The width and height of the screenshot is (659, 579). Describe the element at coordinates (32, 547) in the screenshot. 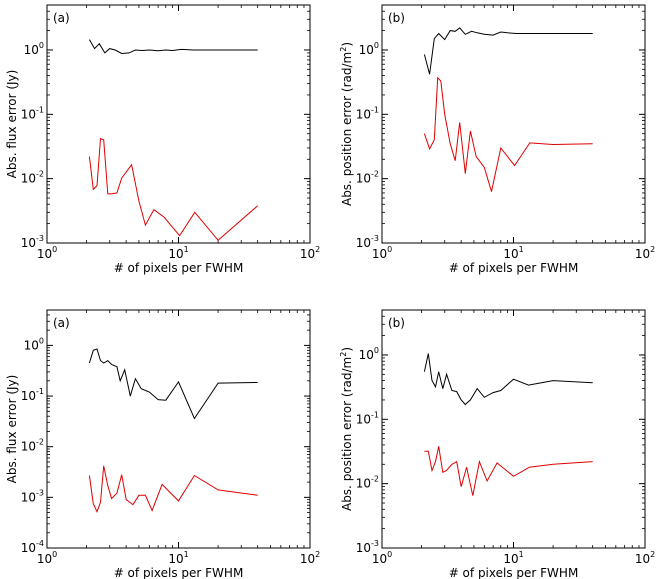

I see `y-tick-label: 10⁻⁴` at that location.